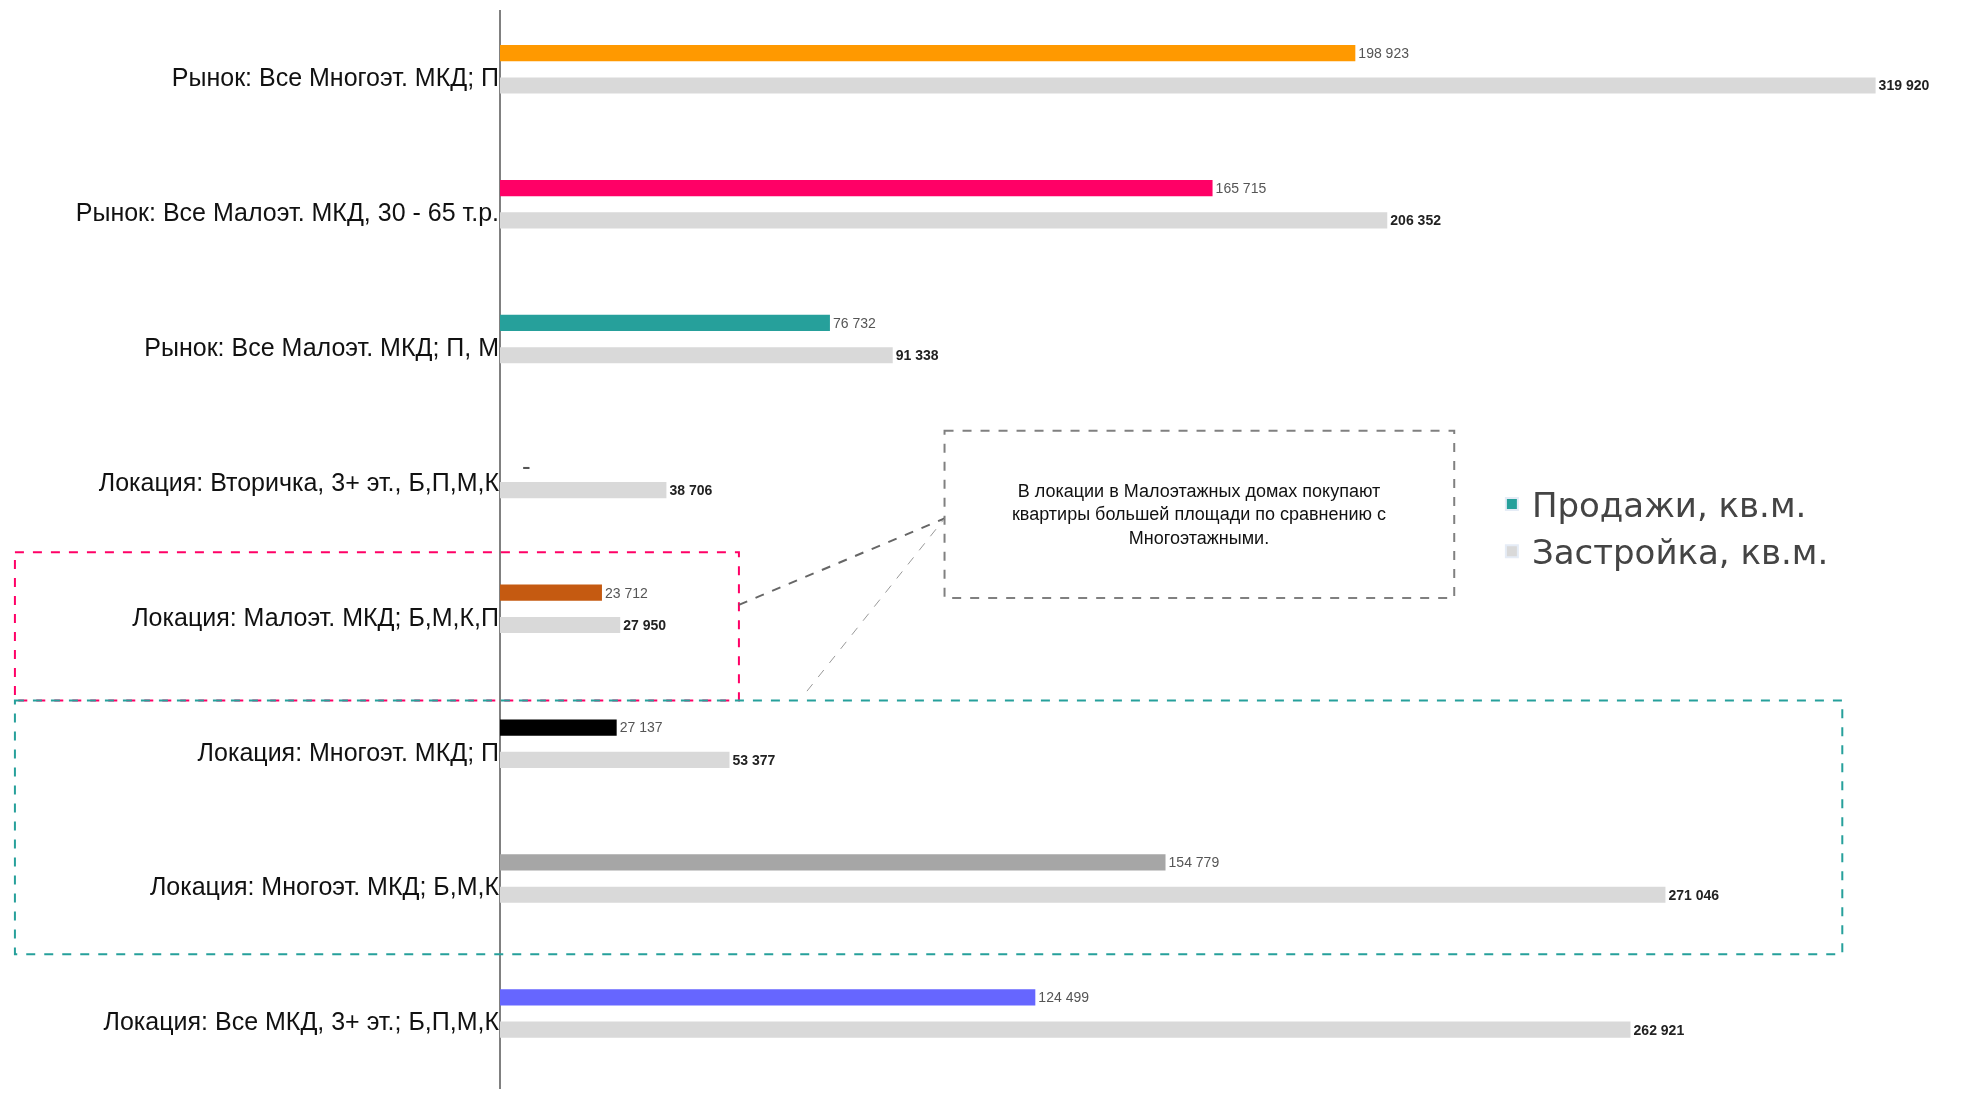  Describe the element at coordinates (315, 616) in the screenshot. I see `y-tick-label: Локация: Малоэт. МКД; Б,М,К,П` at that location.